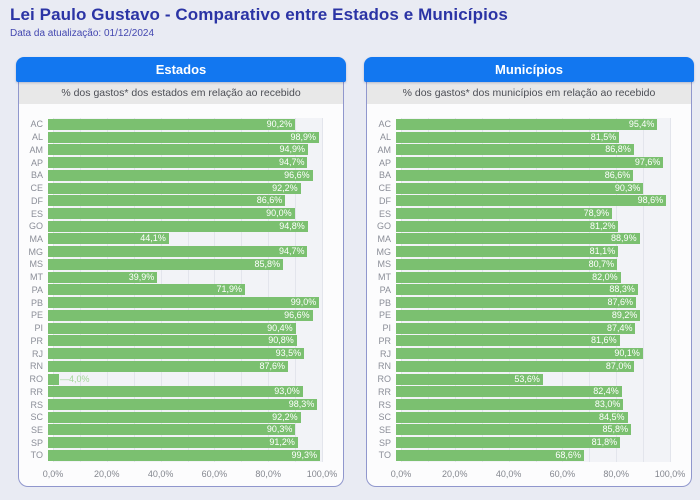  I want to click on bar-row: PB 87,6%, so click(518, 302).